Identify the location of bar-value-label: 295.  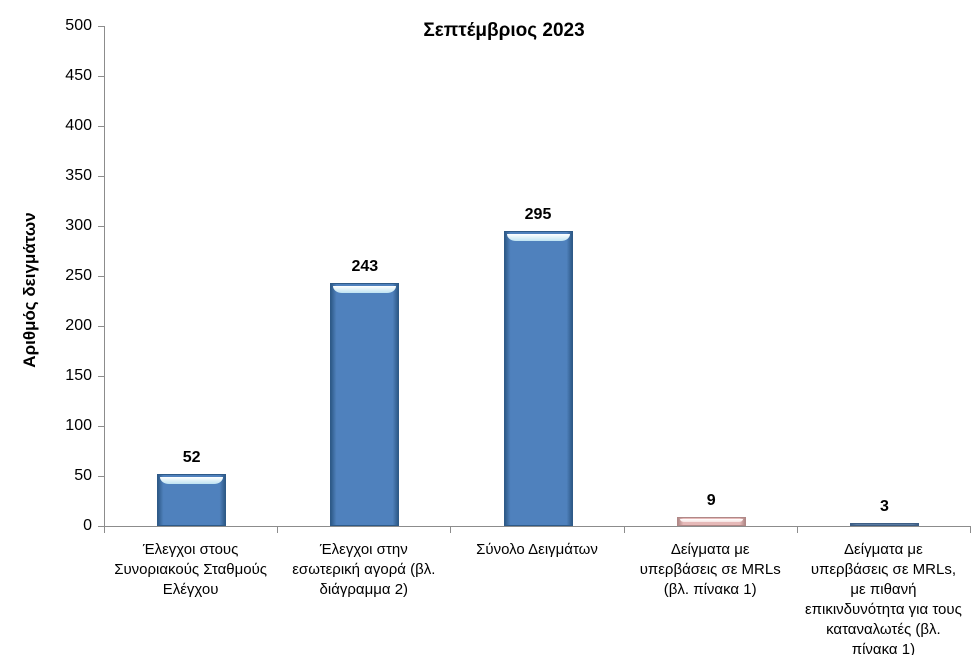
(538, 214).